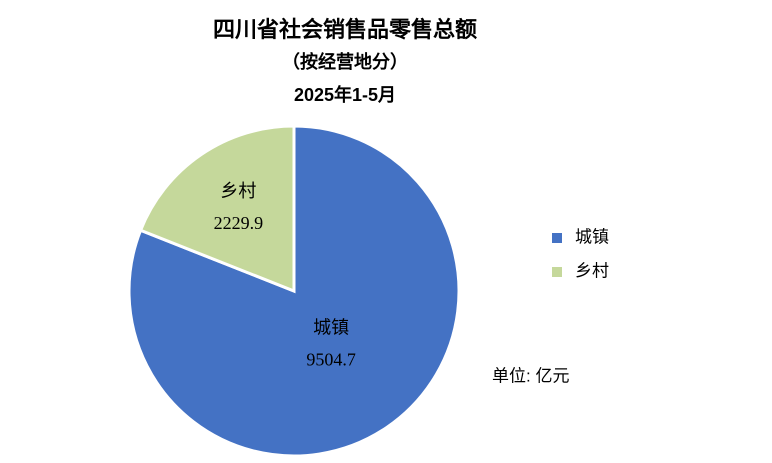 This screenshot has width=772, height=463. Describe the element at coordinates (331, 328) in the screenshot. I see `slice-label: 城镇` at that location.